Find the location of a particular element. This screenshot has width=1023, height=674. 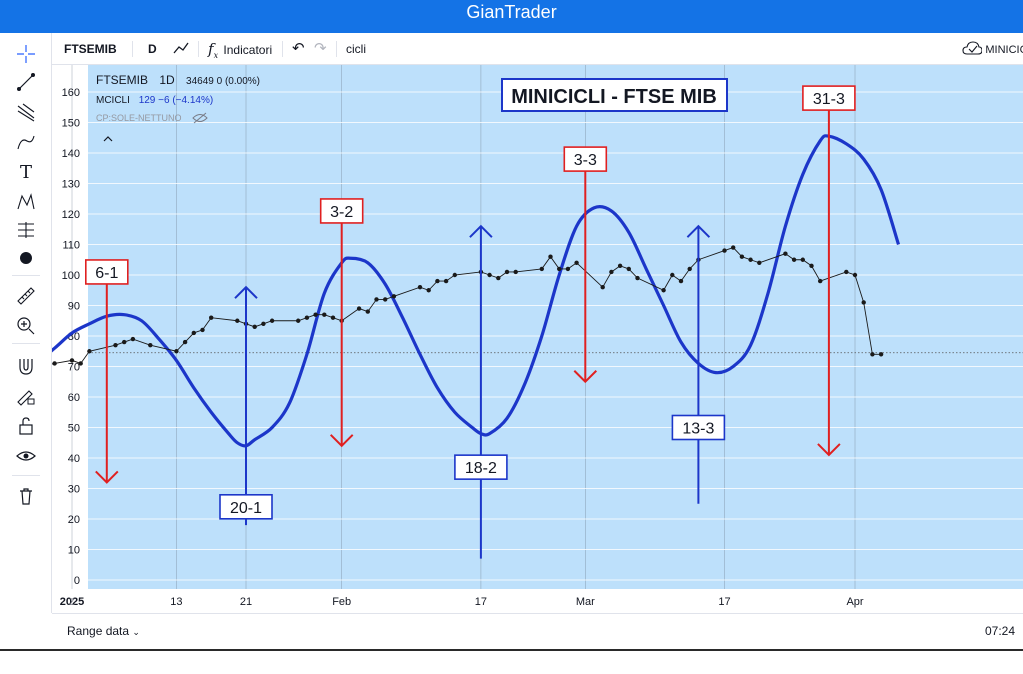

layout-name-button: cicli is located at coordinates (356, 49).